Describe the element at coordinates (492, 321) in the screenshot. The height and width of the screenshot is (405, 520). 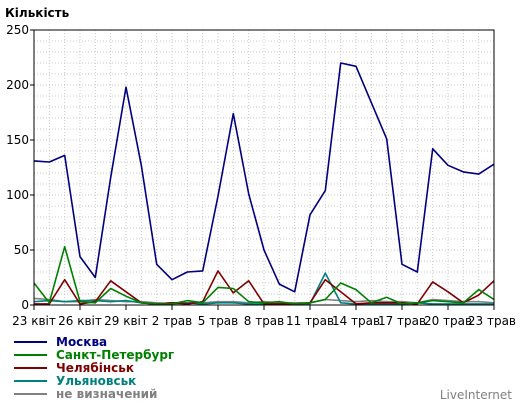
I see `x-tick-label: 23 трав` at that location.